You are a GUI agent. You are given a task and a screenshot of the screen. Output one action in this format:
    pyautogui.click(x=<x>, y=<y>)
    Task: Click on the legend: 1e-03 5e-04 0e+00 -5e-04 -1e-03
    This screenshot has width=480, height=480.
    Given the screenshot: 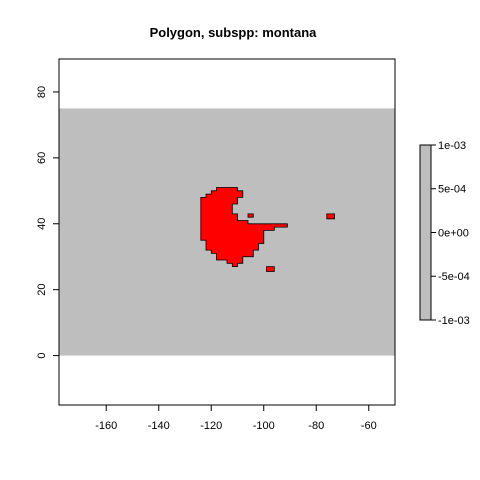 What is the action you would take?
    pyautogui.click(x=444, y=233)
    